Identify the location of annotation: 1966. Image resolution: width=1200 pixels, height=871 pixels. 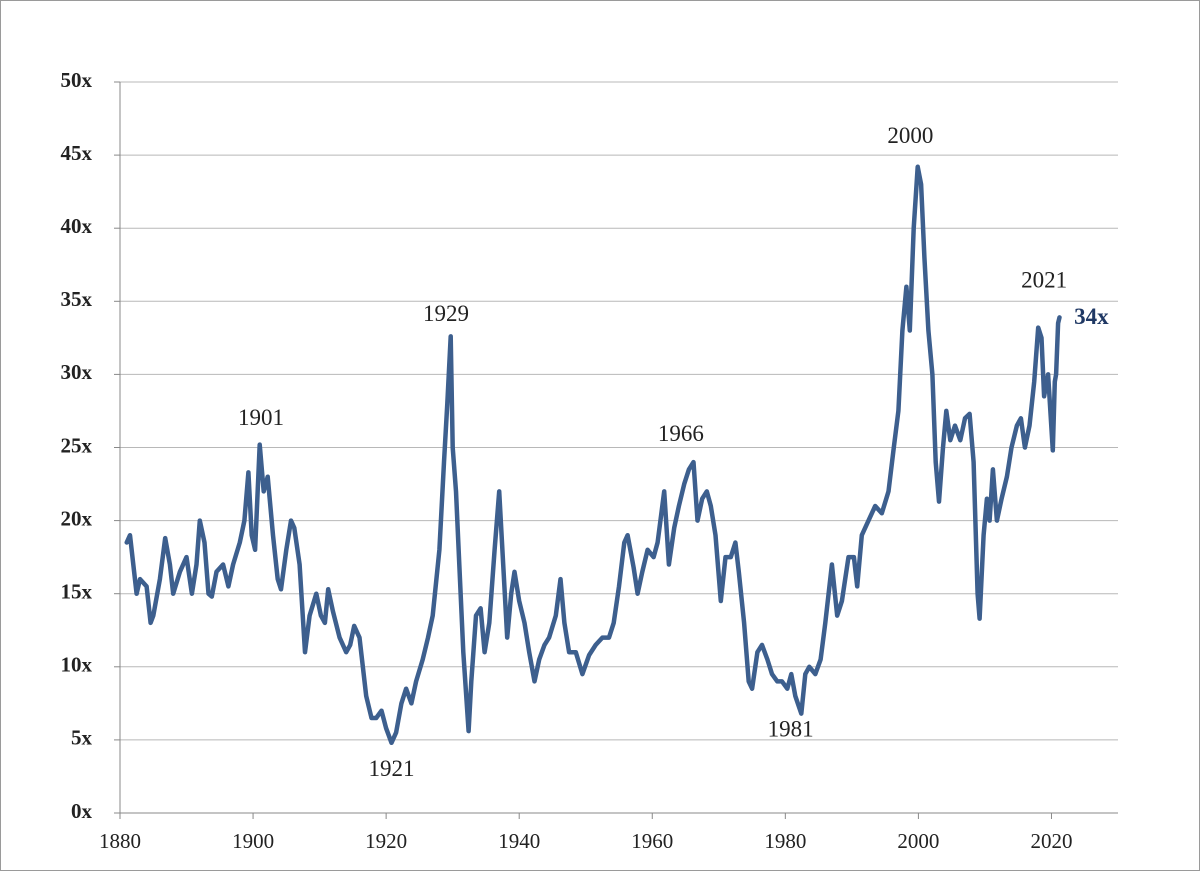
(681, 433).